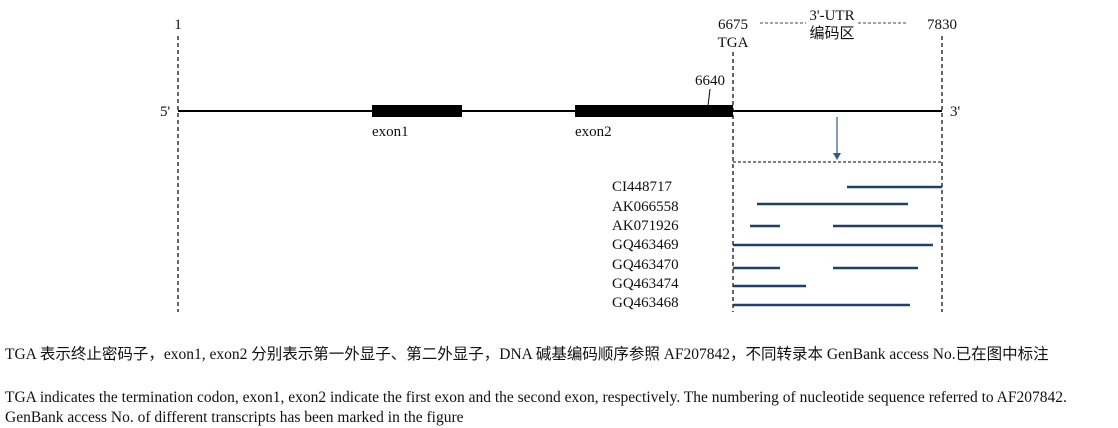  I want to click on exon2-block, so click(654, 111).